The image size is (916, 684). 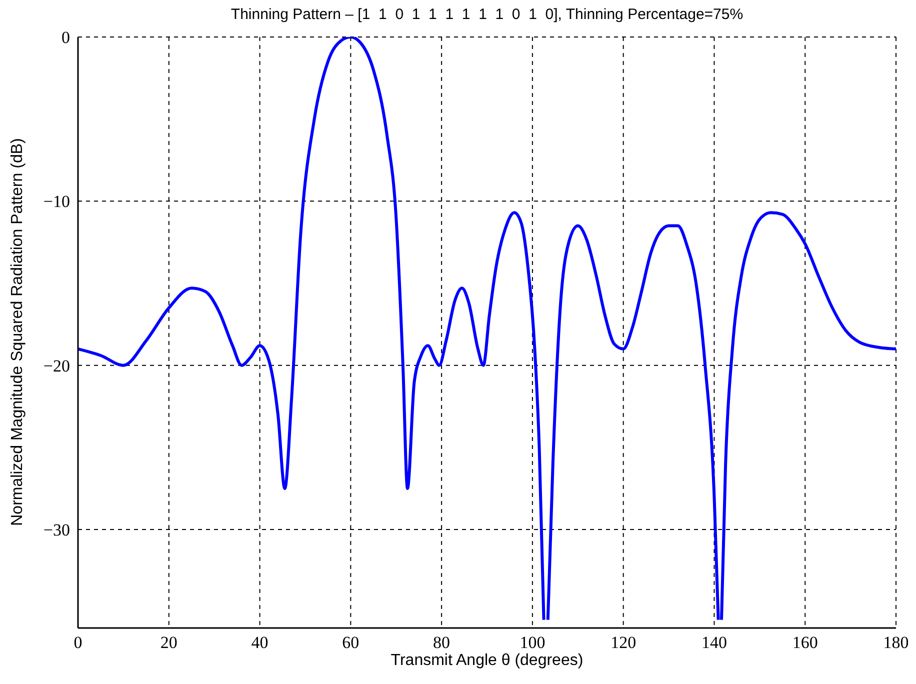 What do you see at coordinates (441, 642) in the screenshot?
I see `x-tick-label: 80` at bounding box center [441, 642].